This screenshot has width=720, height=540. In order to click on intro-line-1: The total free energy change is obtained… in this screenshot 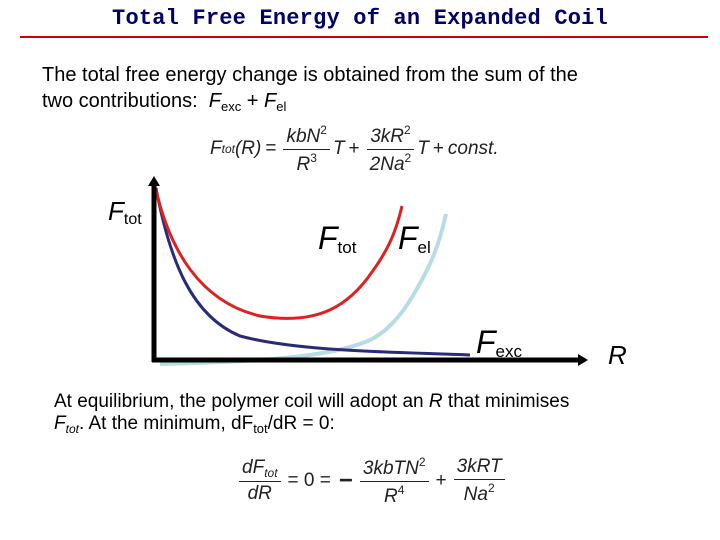, I will do `click(310, 75)`.